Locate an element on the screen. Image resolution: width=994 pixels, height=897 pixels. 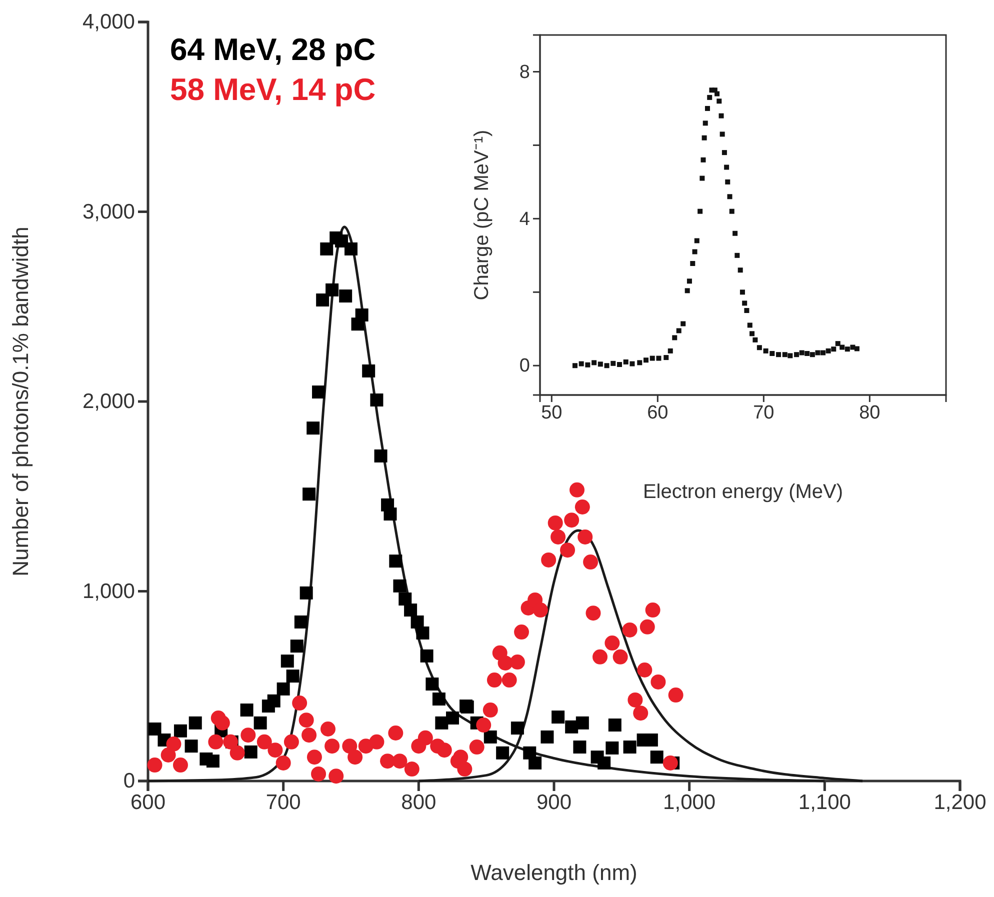
text: 58 MeV, 14 pC is located at coordinates (273, 89).